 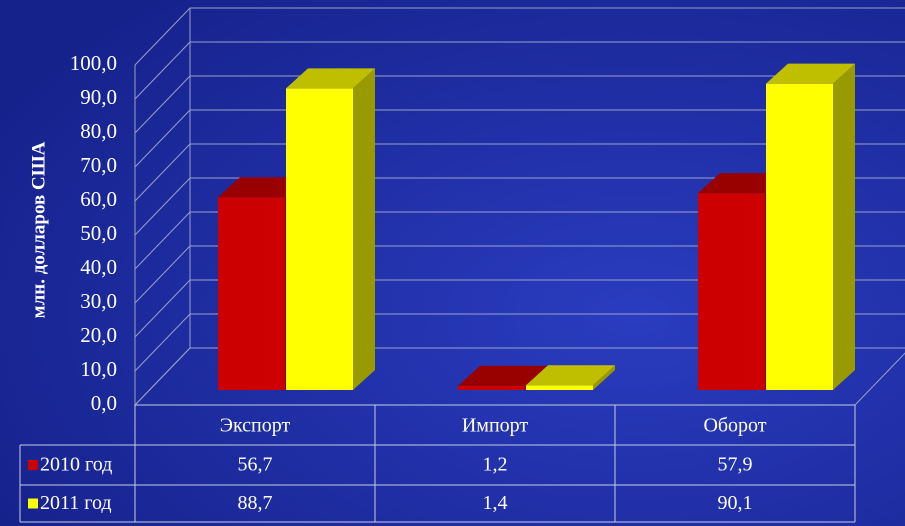 I want to click on y-tick-label: 50,0, so click(x=98, y=233).